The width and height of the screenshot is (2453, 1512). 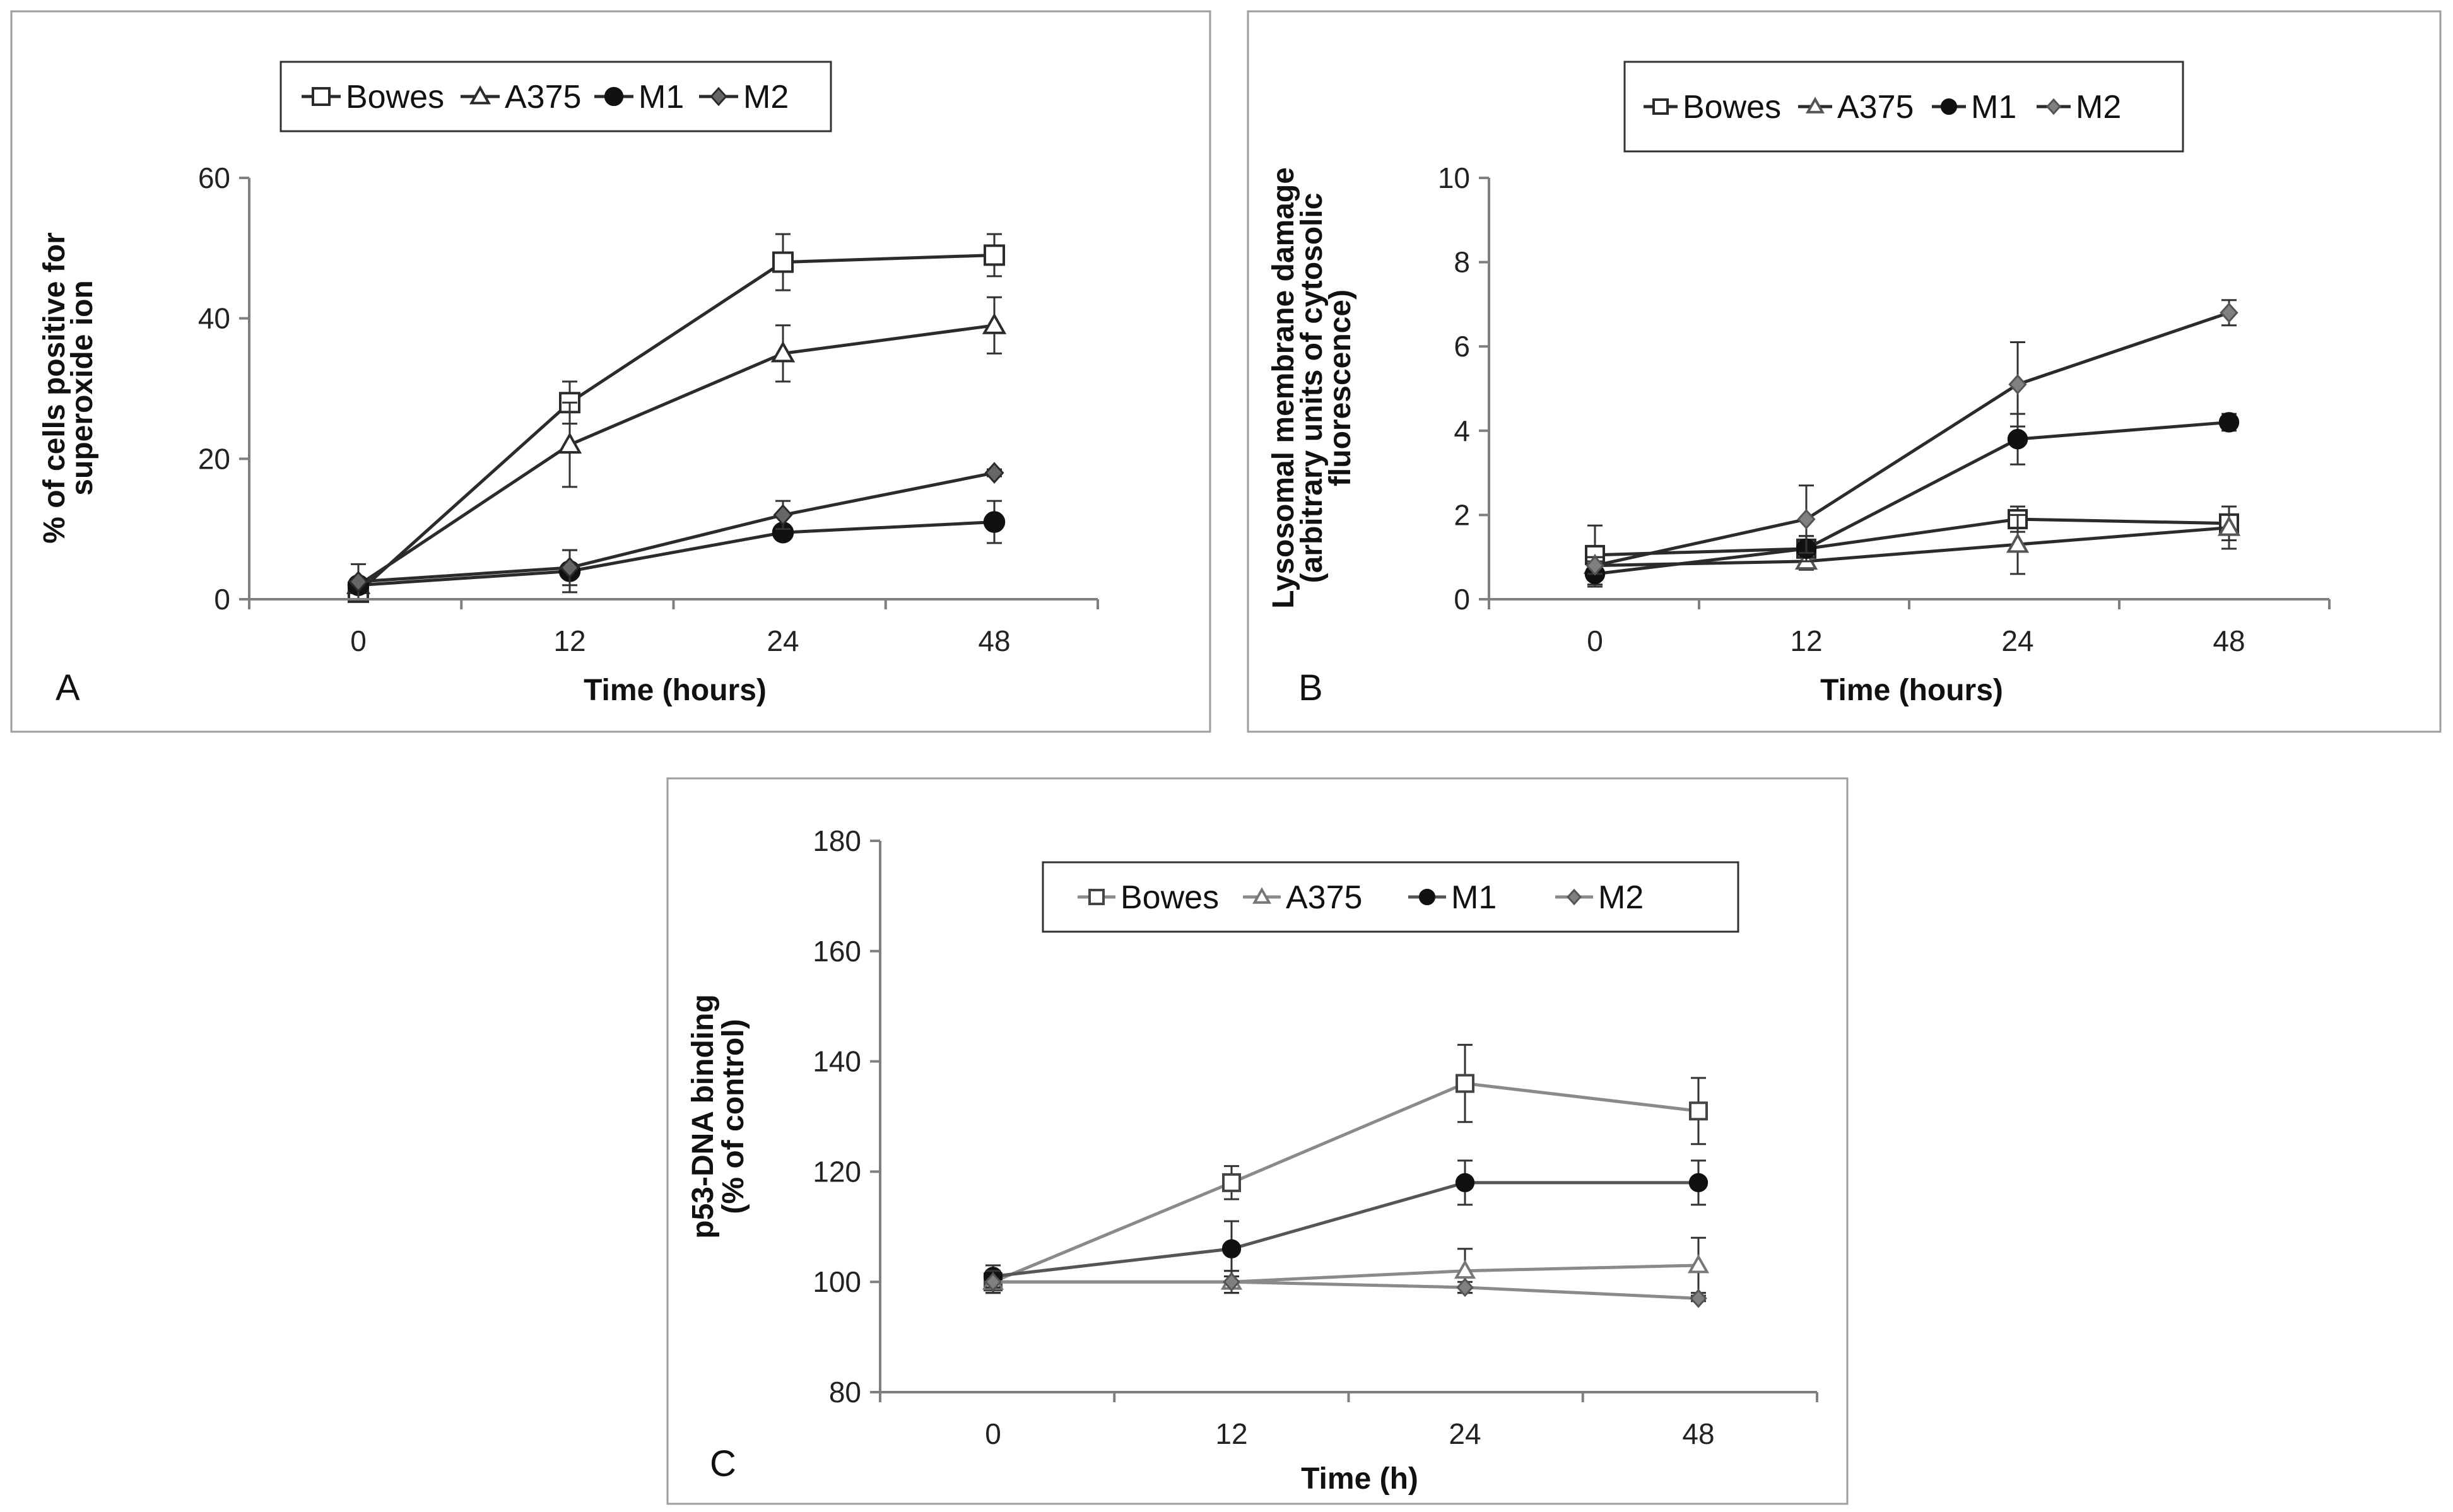 I want to click on panel-a-y-tick-label: 0, so click(x=222, y=599).